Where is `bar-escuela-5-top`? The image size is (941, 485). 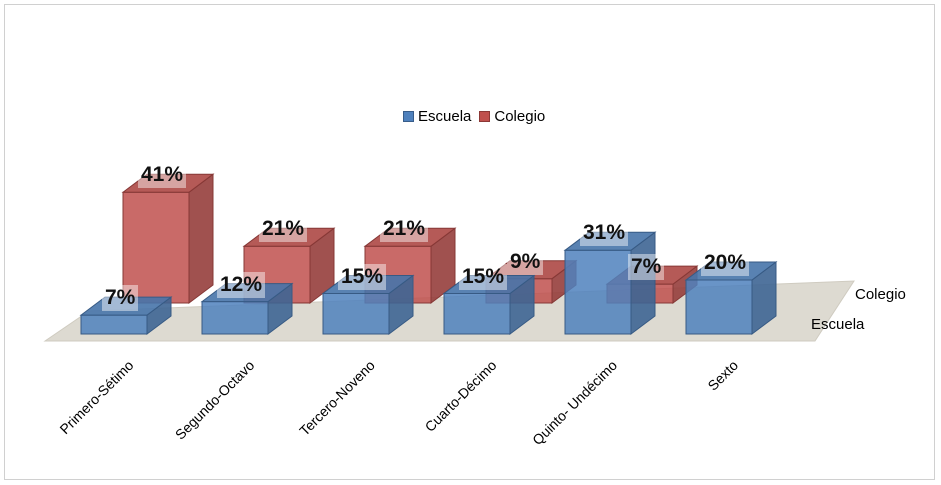 bar-escuela-5-top is located at coordinates (731, 271).